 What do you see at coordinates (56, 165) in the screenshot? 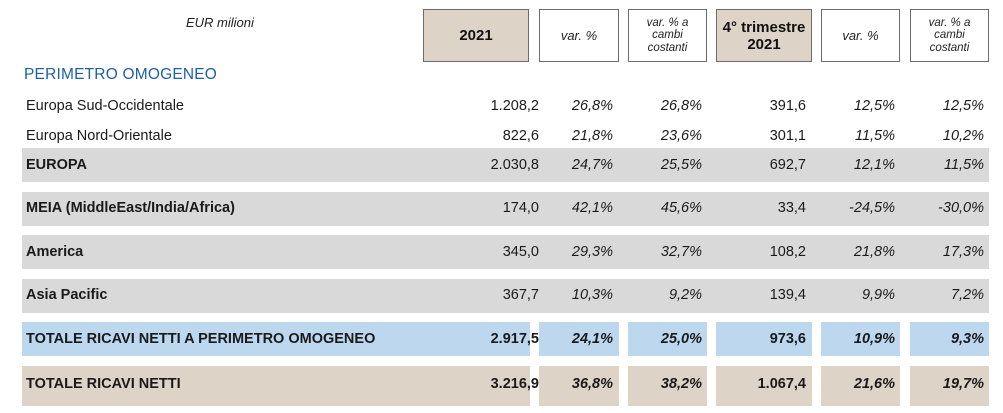
I see `row-label: EUROPA` at bounding box center [56, 165].